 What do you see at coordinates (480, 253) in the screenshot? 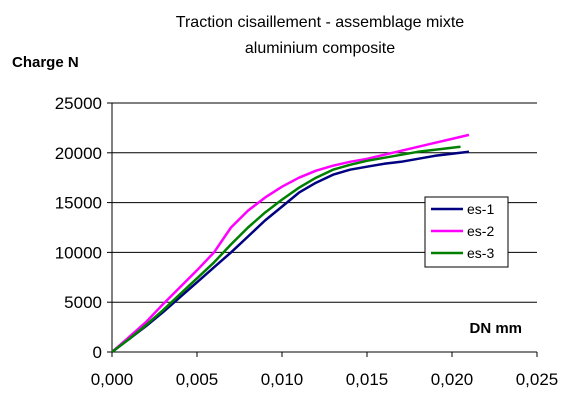
I see `legend-label-es-3: es-3` at bounding box center [480, 253].